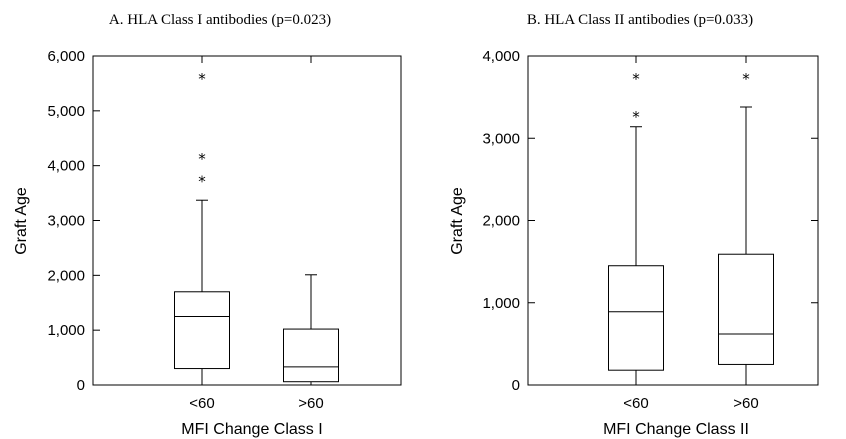  I want to click on y-axis-ticks: 0 1,000 2,000 3,000 4,000 5,000 6,000, so click(73, 221).